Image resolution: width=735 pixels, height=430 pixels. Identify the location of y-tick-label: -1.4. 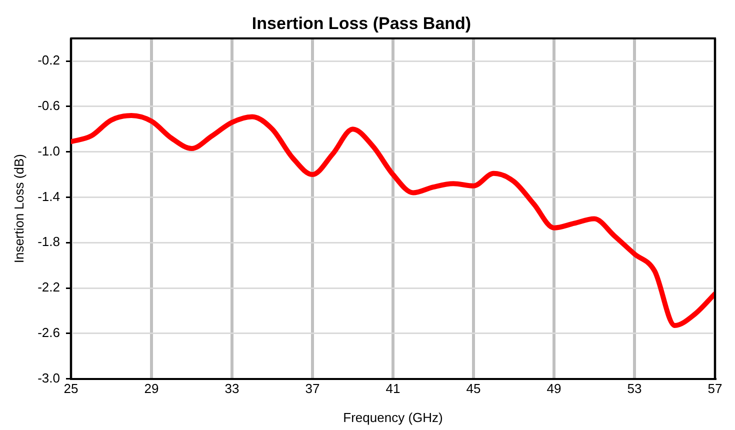
(49, 196).